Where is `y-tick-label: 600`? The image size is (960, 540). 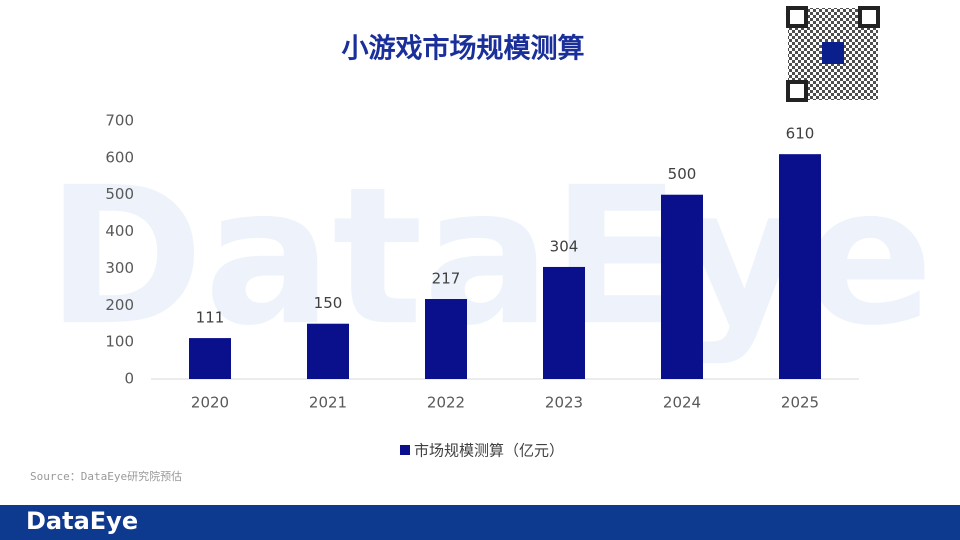 y-tick-label: 600 is located at coordinates (119, 157).